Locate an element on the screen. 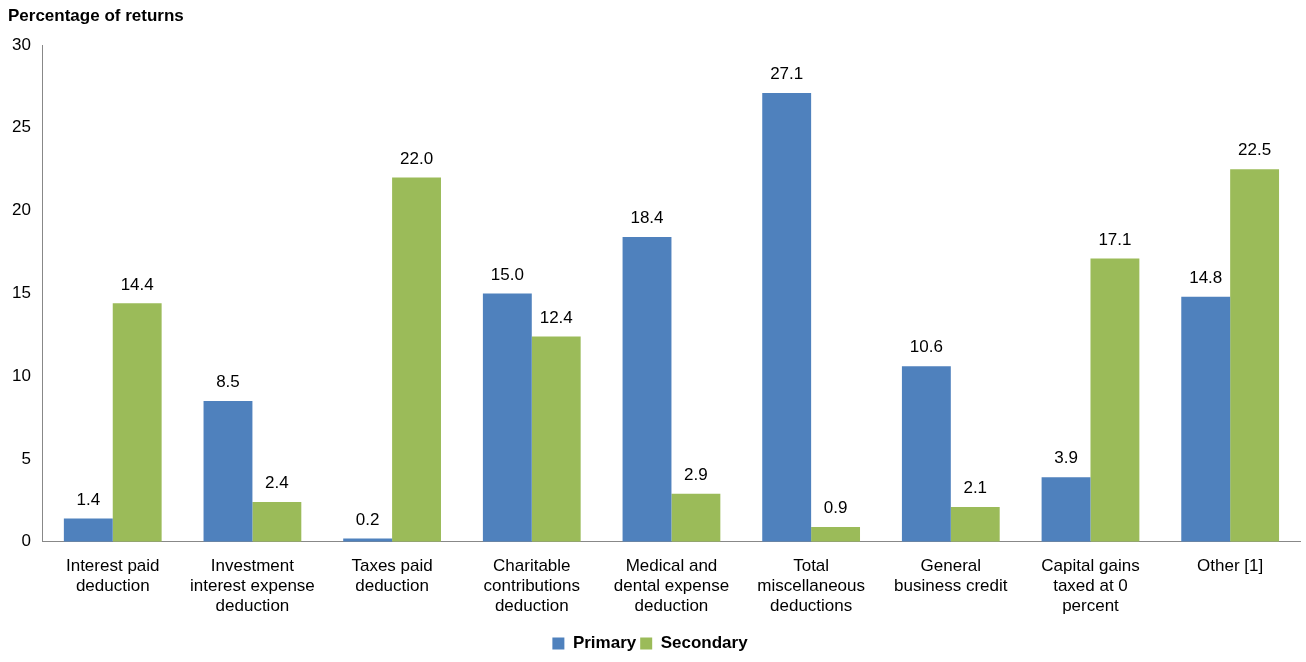 The height and width of the screenshot is (662, 1306). x-tick-label: Medical and dental expense deduction is located at coordinates (671, 585).